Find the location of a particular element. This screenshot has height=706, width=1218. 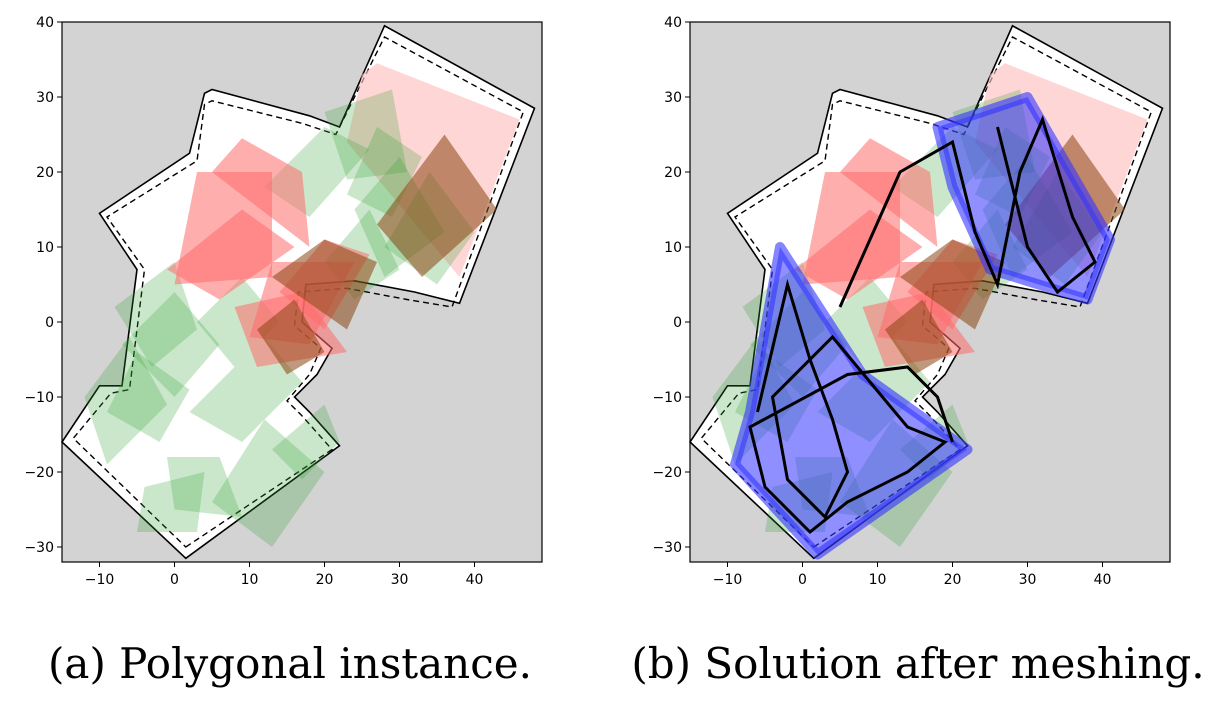

coverage-area is located at coordinates (851, 401).